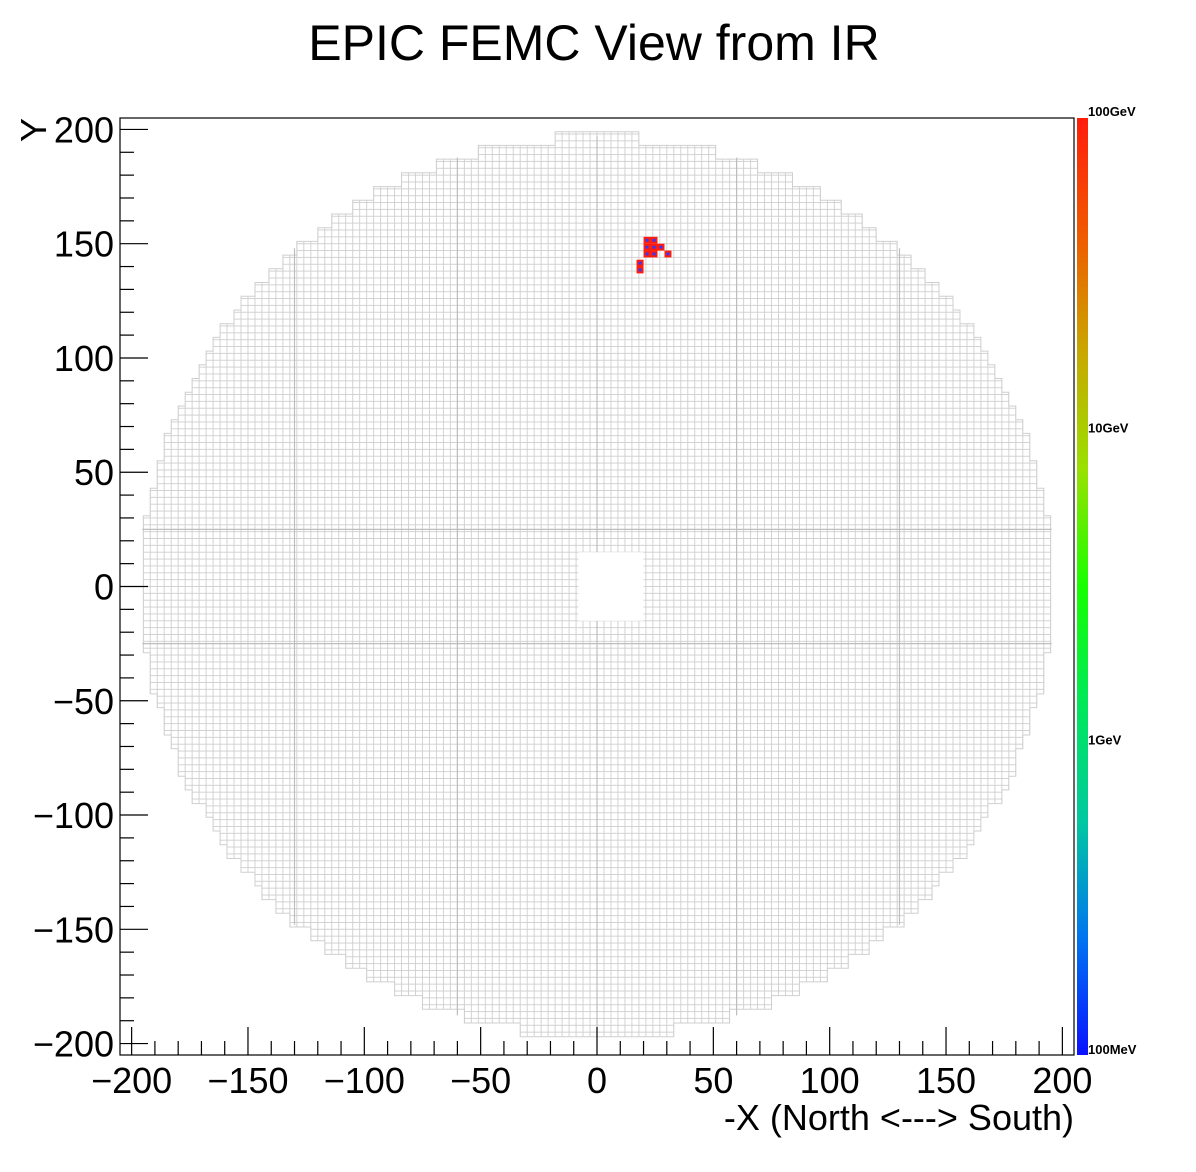 This screenshot has height=1172, width=1196. What do you see at coordinates (84, 129) in the screenshot?
I see `y-tick-label: 200` at bounding box center [84, 129].